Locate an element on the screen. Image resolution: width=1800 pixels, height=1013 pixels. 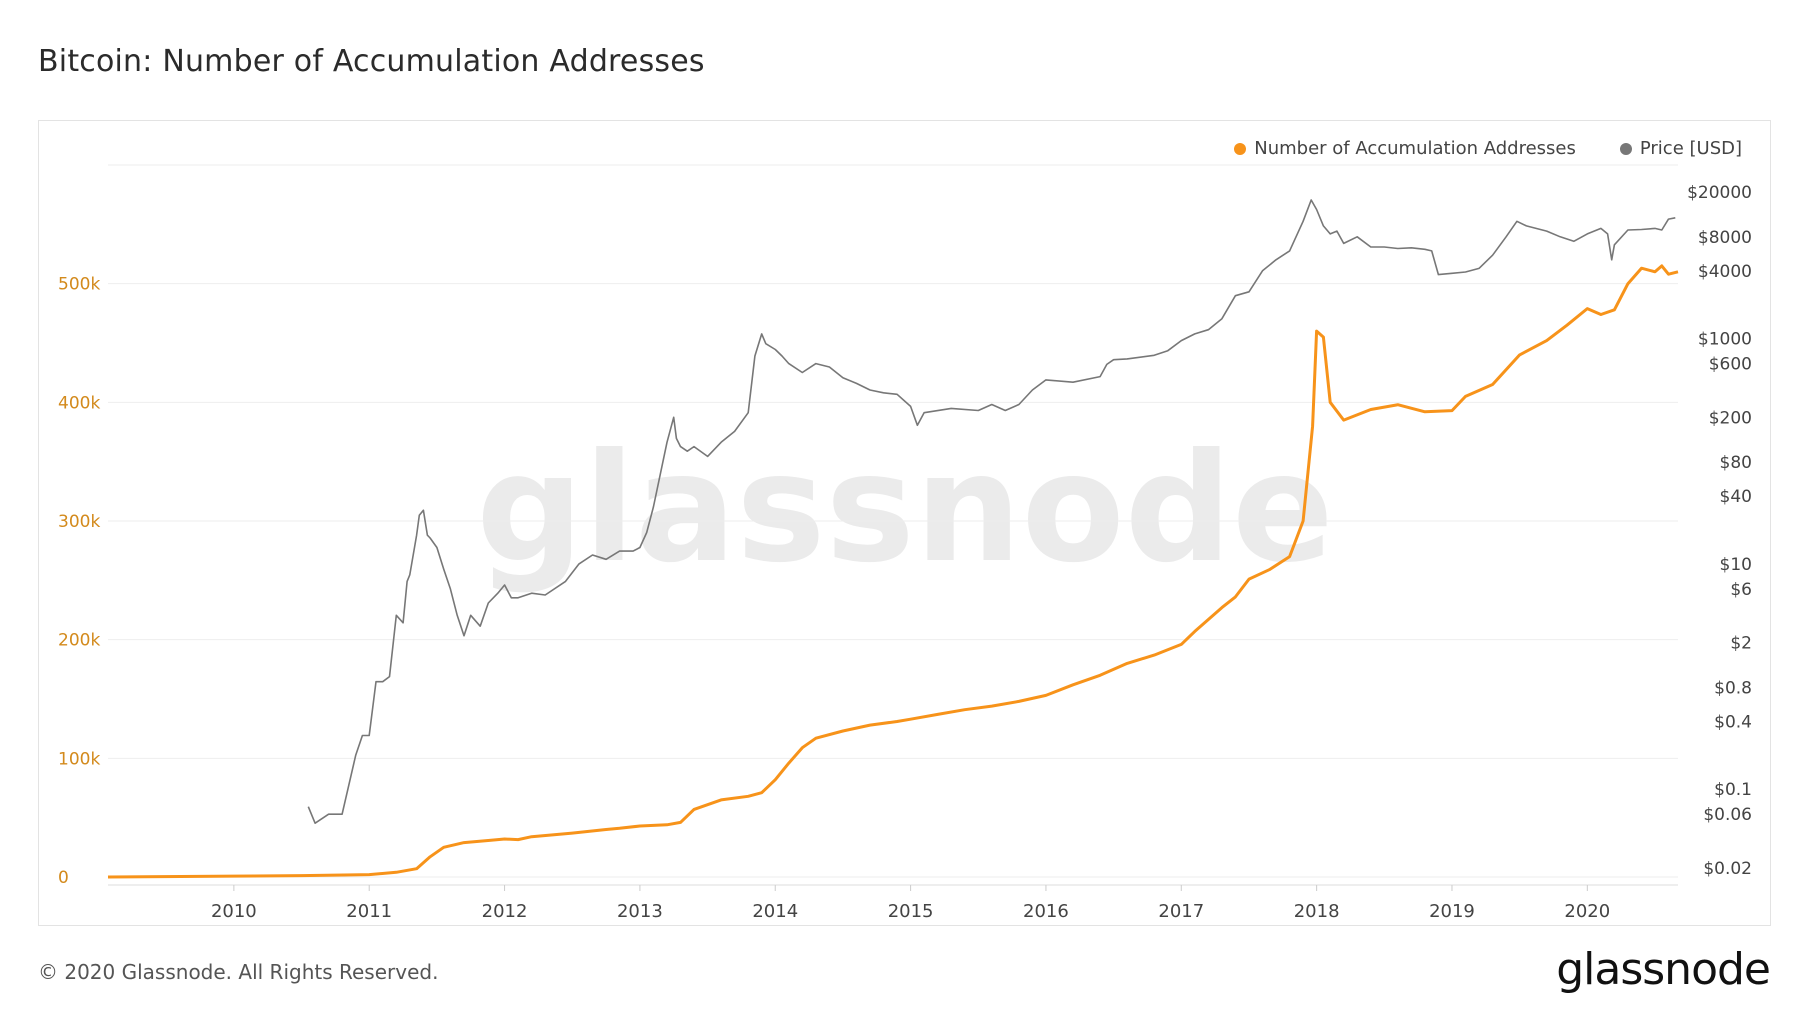
legend-label-price: Price [USD] is located at coordinates (1690, 148).